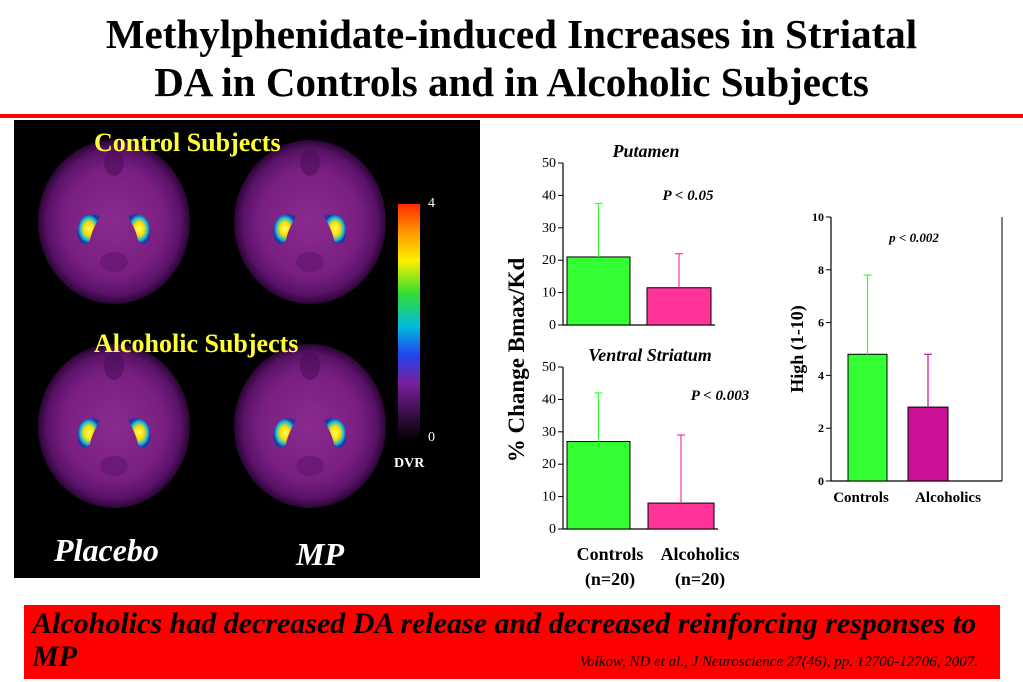 Image resolution: width=1023 pixels, height=682 pixels. What do you see at coordinates (409, 463) in the screenshot?
I see `colorbar-unit-label: DVR` at bounding box center [409, 463].